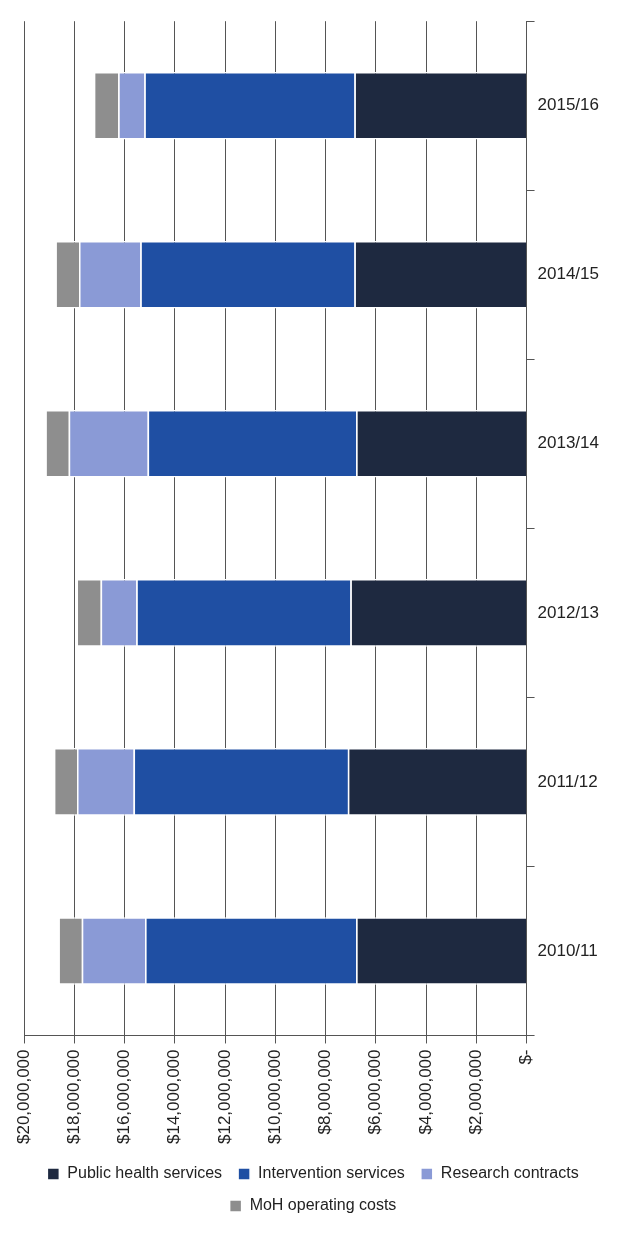 The image size is (619, 1243). What do you see at coordinates (526, 1057) in the screenshot?
I see `x-tick-label: $-` at bounding box center [526, 1057].